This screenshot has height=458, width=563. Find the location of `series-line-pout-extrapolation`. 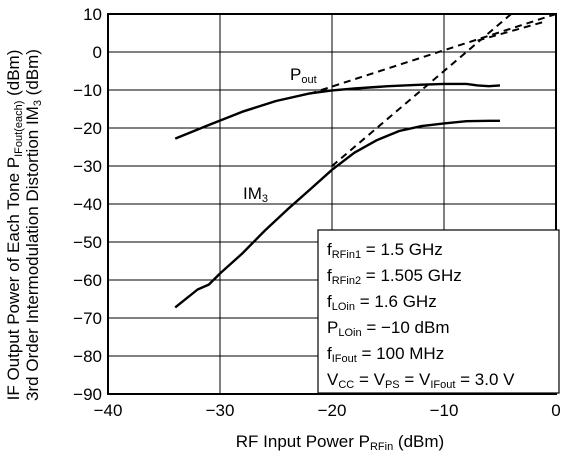

series-line-pout-extrapolation is located at coordinates (433, 54).